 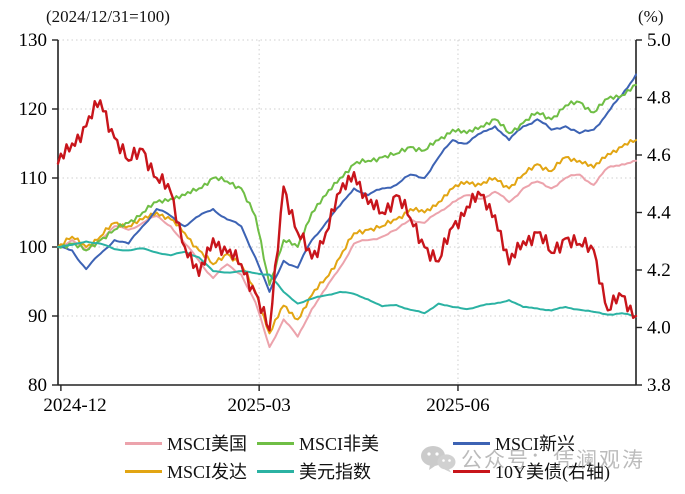 I want to click on x-tick-label: 2025-03, so click(x=258, y=405).